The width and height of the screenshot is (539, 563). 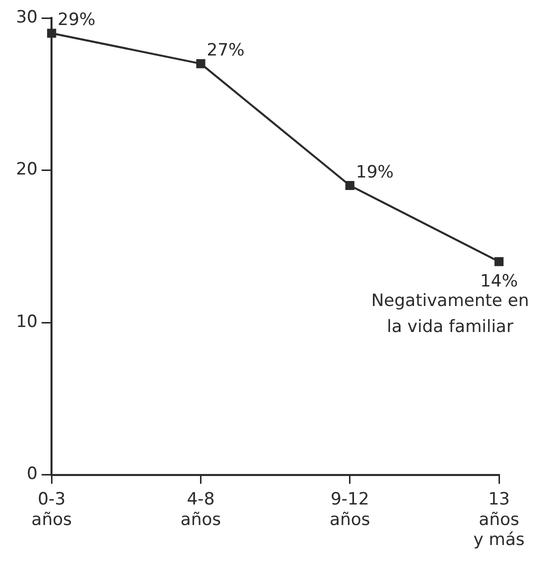 What do you see at coordinates (27, 17) in the screenshot?
I see `y-tick-label: 30` at bounding box center [27, 17].